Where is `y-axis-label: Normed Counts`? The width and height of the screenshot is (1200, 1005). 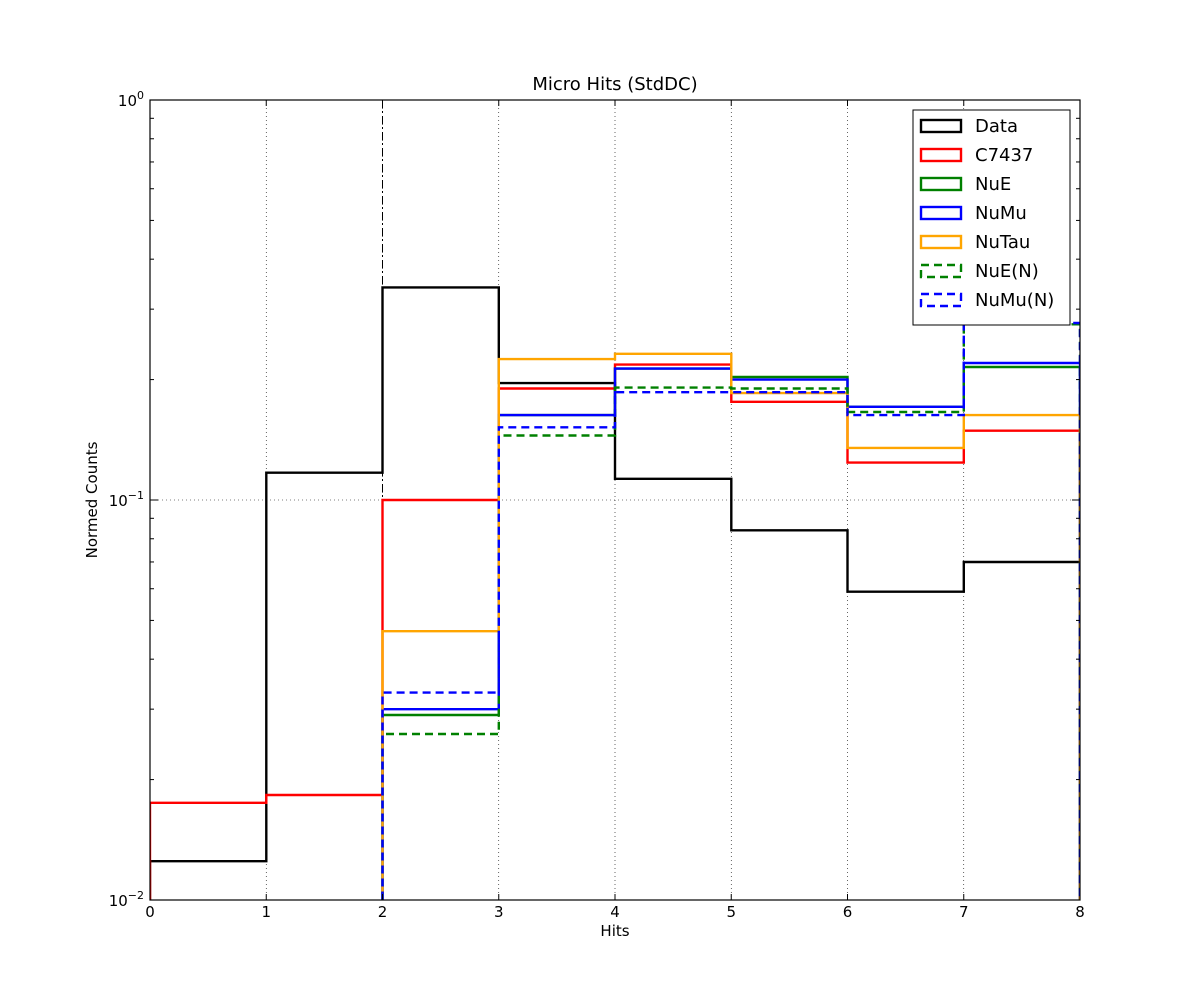
y-axis-label: Normed Counts is located at coordinates (92, 499).